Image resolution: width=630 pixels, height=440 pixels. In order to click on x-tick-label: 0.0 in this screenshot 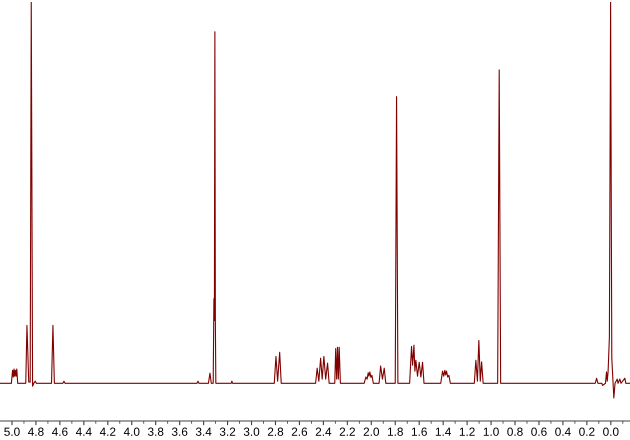, I will do `click(611, 432)`.